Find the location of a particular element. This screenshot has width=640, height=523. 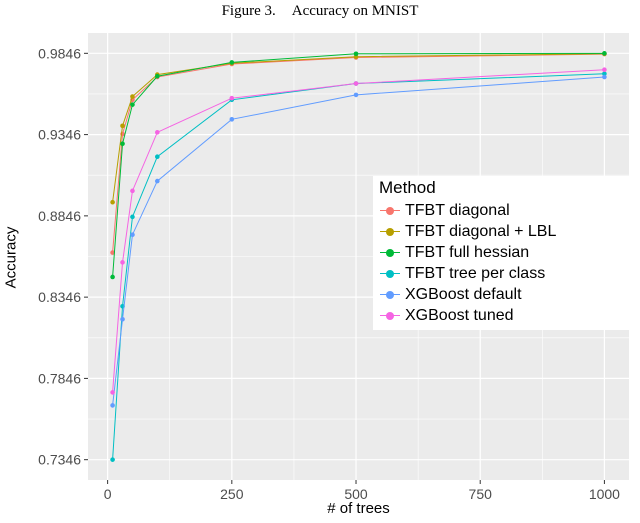

x-tick-label: 1000 is located at coordinates (604, 494).